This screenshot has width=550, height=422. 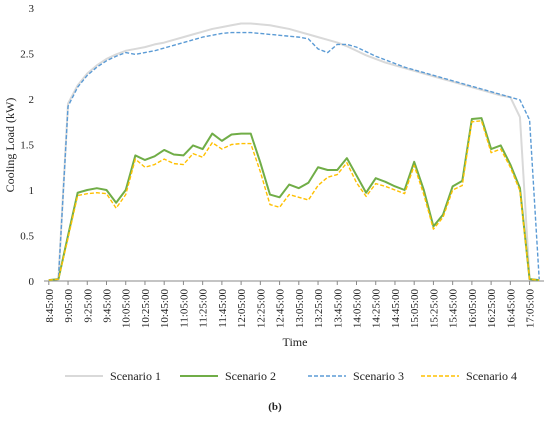 What do you see at coordinates (377, 309) in the screenshot?
I see `x-tick-label: 14:25:00` at bounding box center [377, 309].